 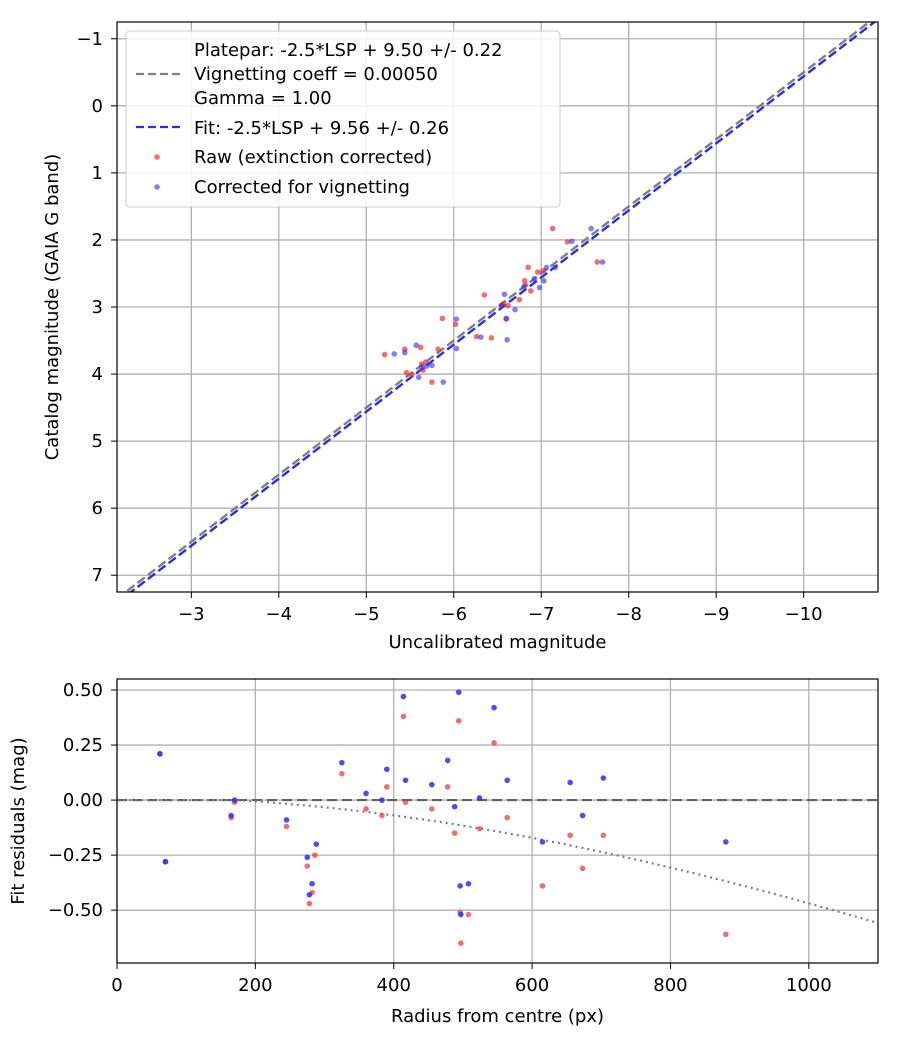 What do you see at coordinates (97, 441) in the screenshot?
I see `top-y-tick-label: 5` at bounding box center [97, 441].